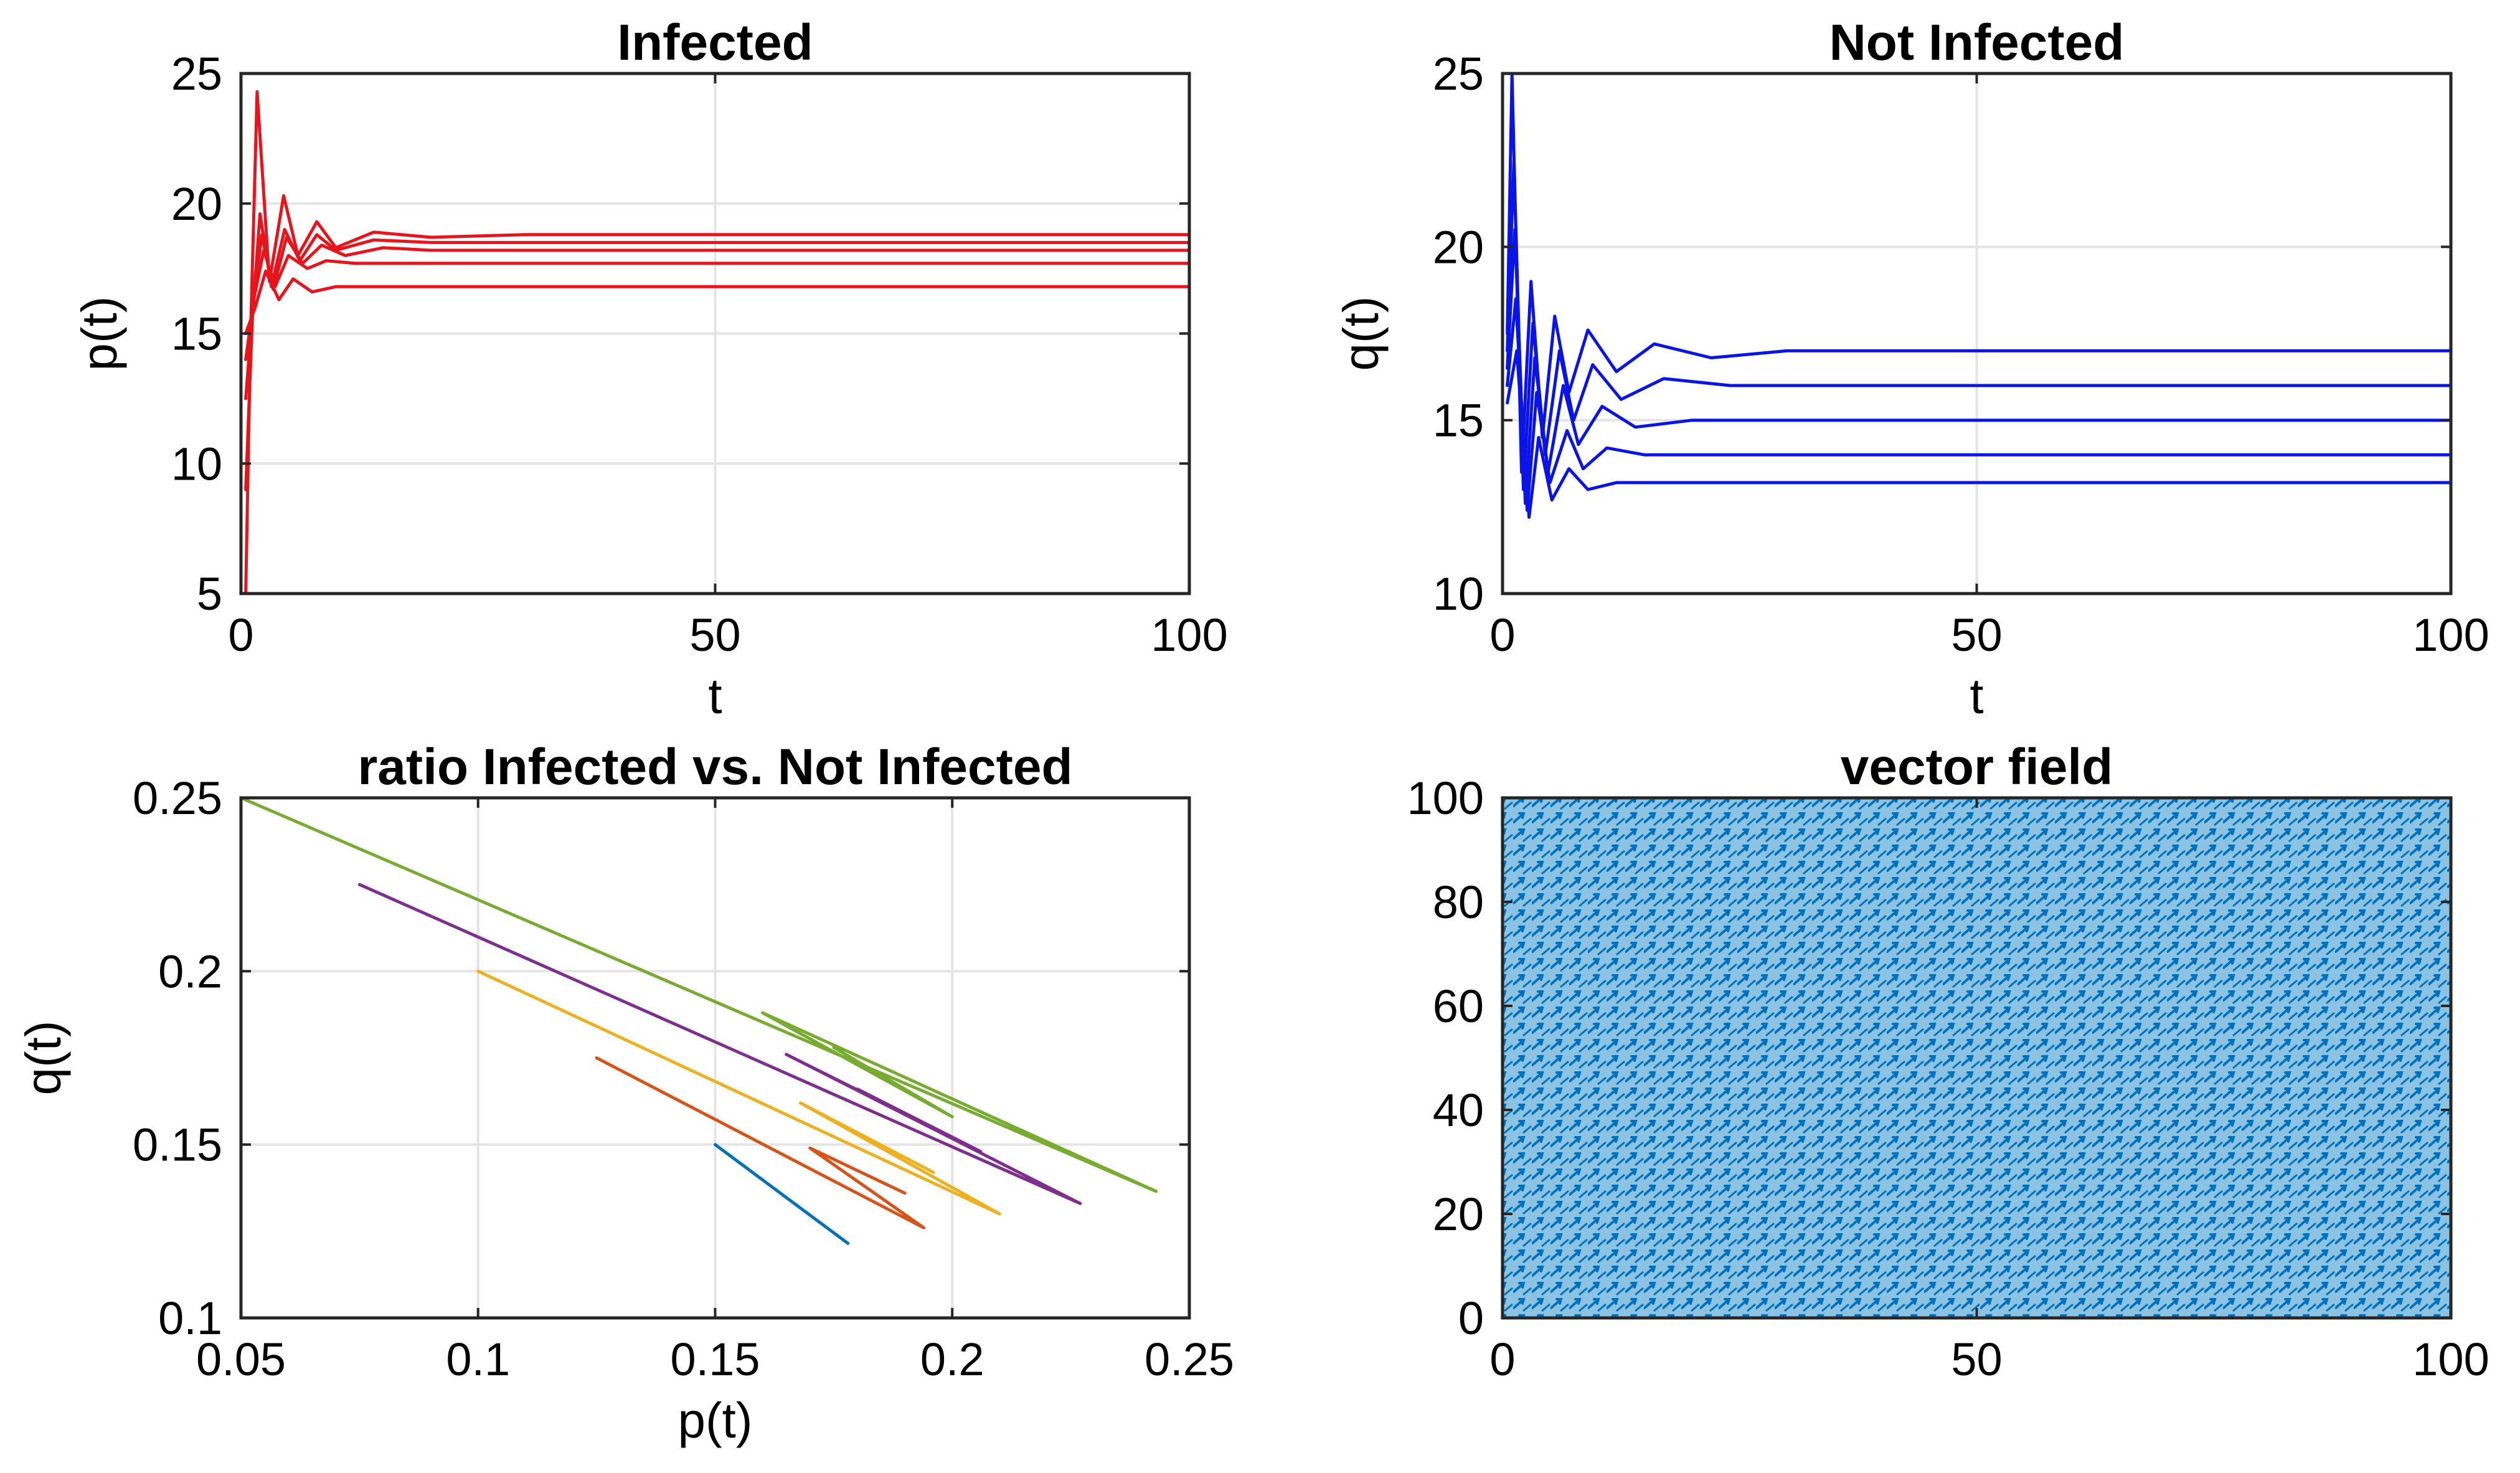  What do you see at coordinates (1977, 42) in the screenshot?
I see `chart-title: Not Infected` at bounding box center [1977, 42].